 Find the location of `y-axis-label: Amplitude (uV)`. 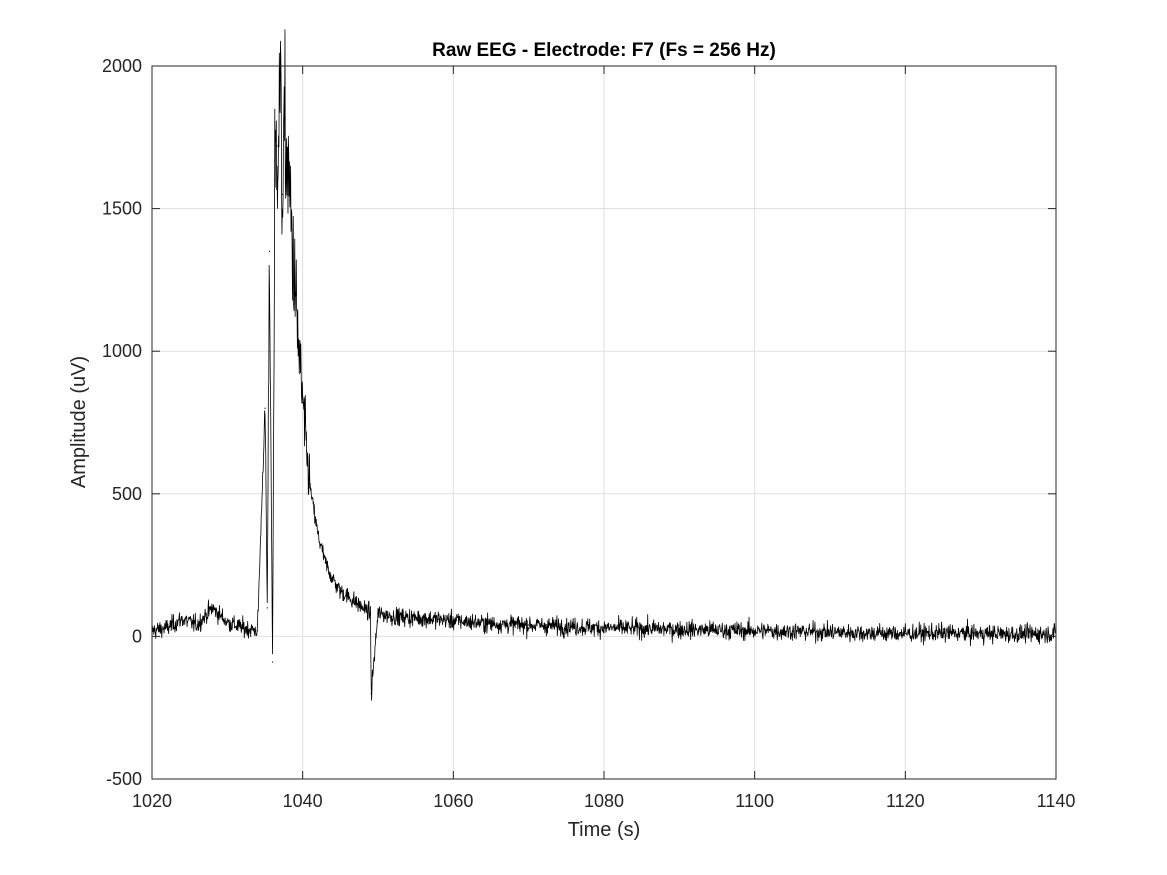

y-axis-label: Amplitude (uV) is located at coordinates (79, 422).